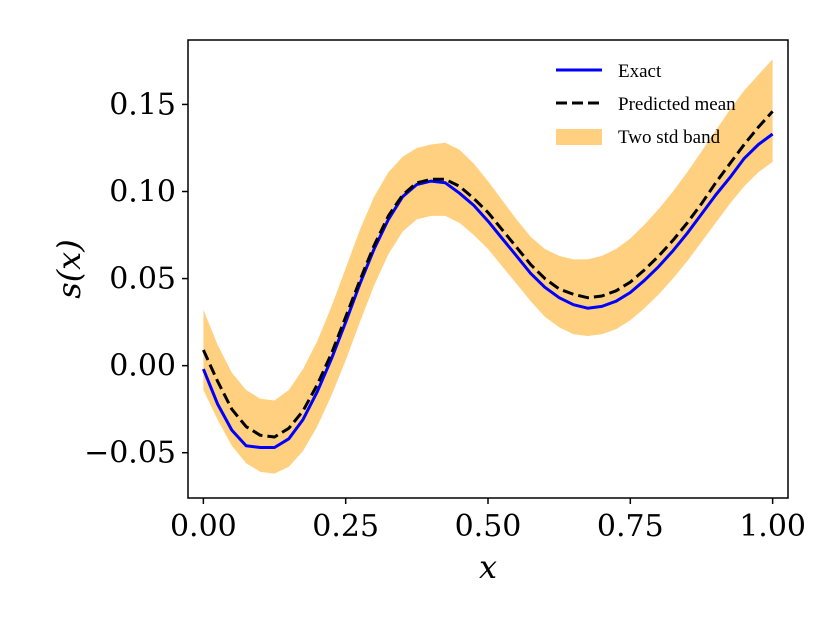 This screenshot has height=623, width=830. What do you see at coordinates (579, 137) in the screenshot?
I see `legend-swatch-two-std-band` at bounding box center [579, 137].